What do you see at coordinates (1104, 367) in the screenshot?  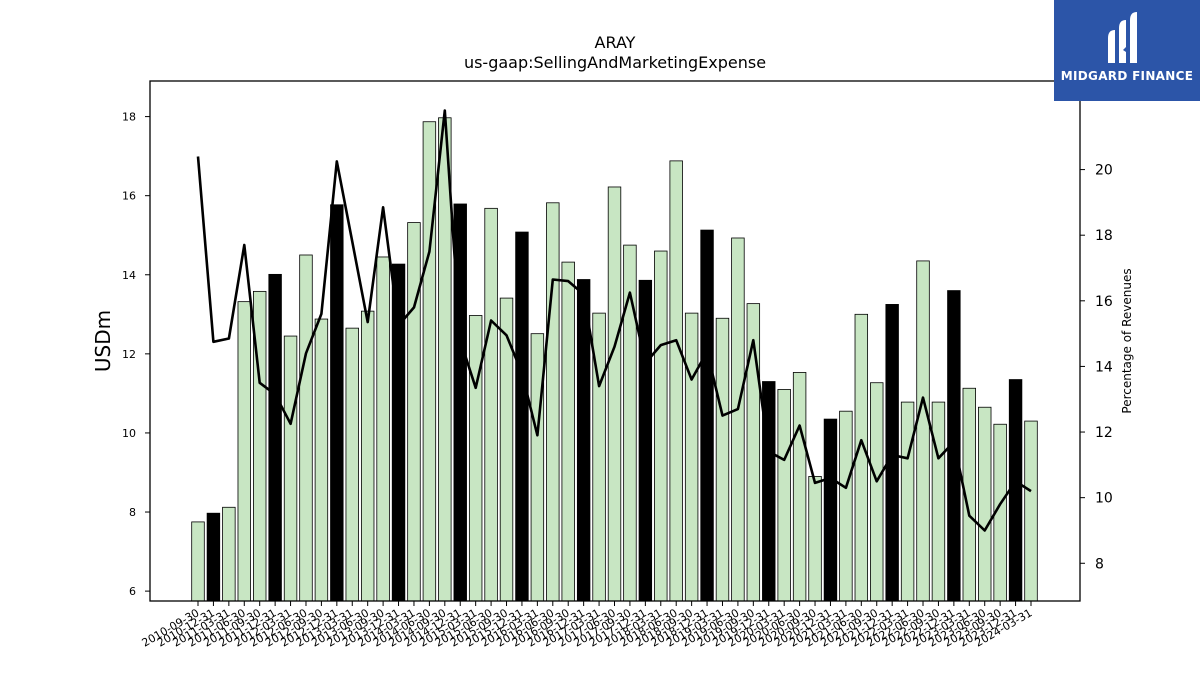 I see `y2-tick-label: 14` at bounding box center [1104, 367].